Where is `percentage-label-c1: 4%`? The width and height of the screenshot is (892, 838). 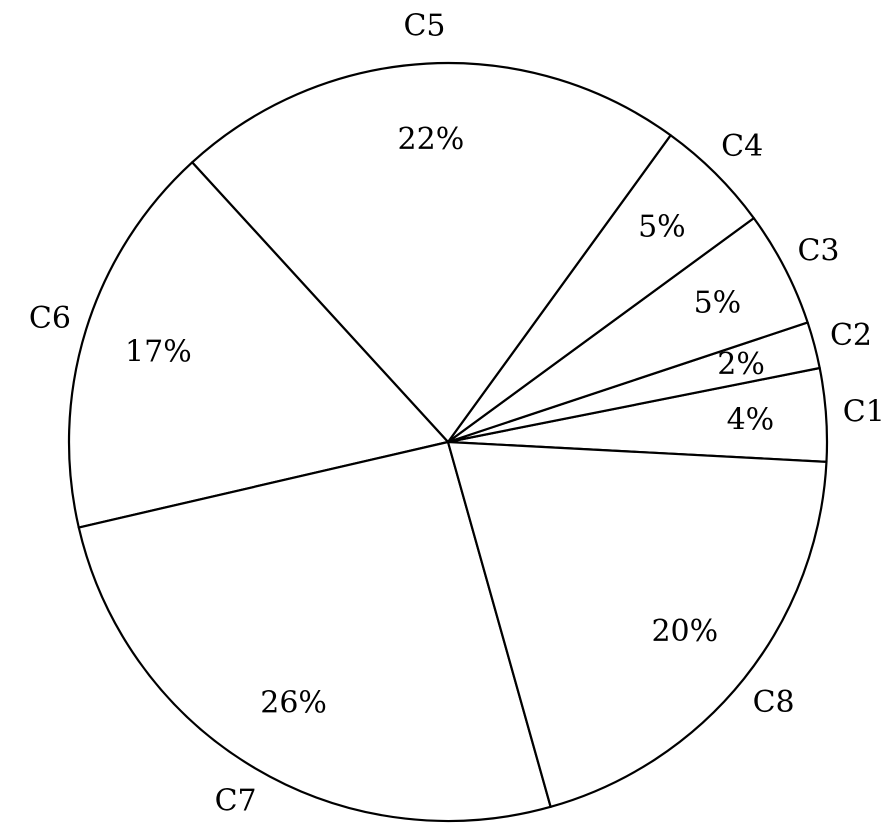 percentage-label-c1: 4% is located at coordinates (751, 420).